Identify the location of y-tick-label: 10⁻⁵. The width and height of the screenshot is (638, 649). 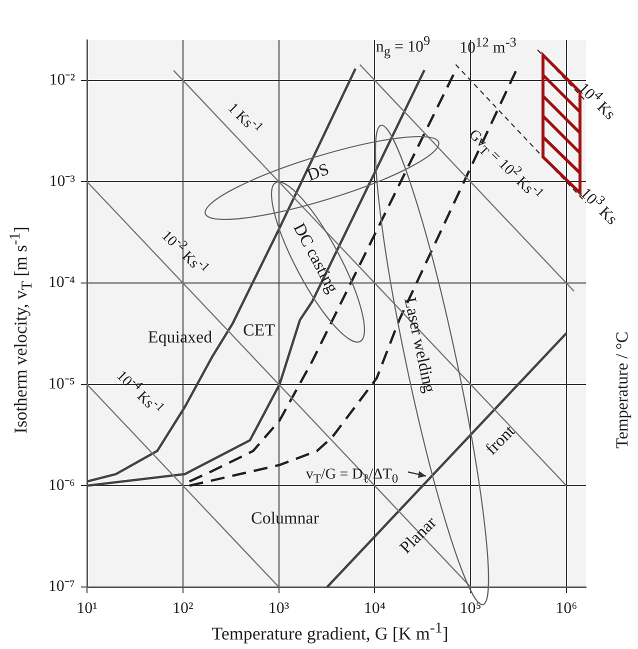
(61, 384).